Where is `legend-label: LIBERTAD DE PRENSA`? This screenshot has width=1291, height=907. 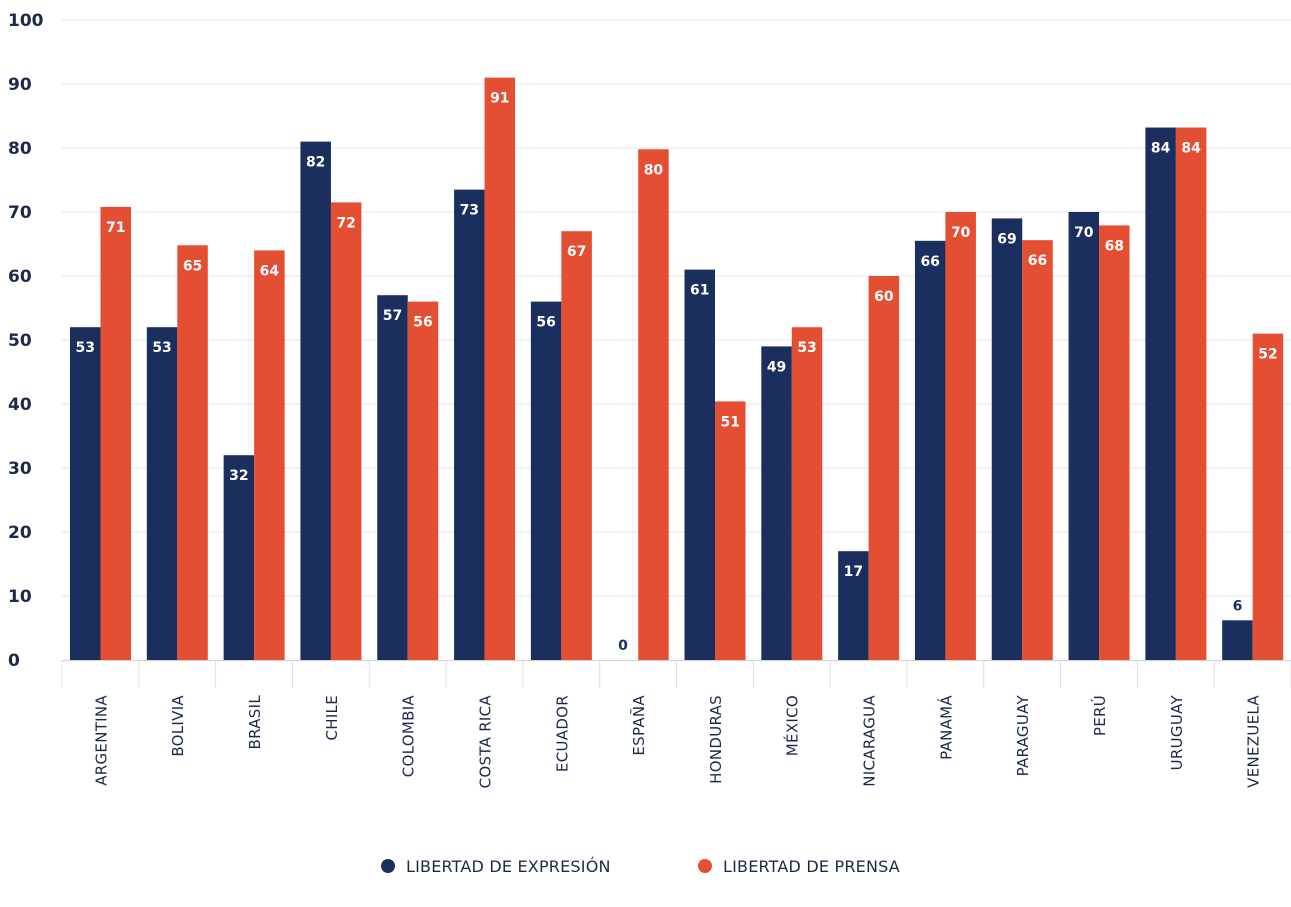
legend-label: LIBERTAD DE PRENSA is located at coordinates (811, 866).